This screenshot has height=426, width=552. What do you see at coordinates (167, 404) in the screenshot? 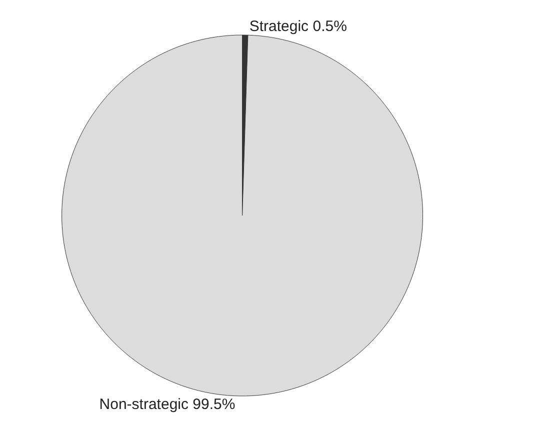
I see `slice-label: Non-strategic 99.5%` at bounding box center [167, 404].